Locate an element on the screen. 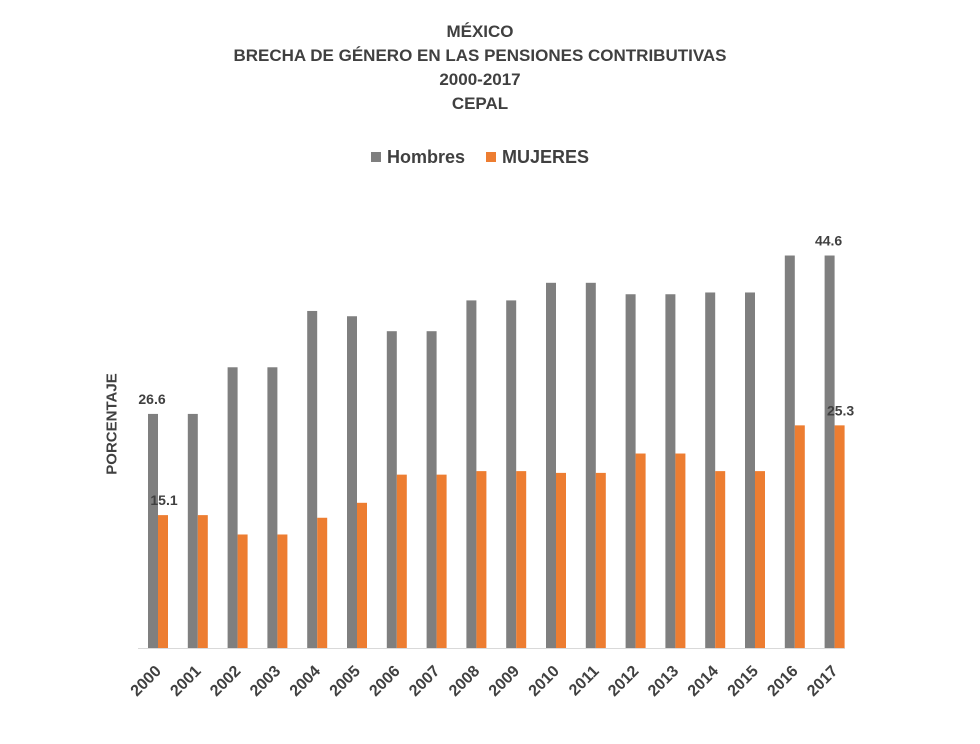 This screenshot has height=744, width=980. bar-hombres-2010 is located at coordinates (551, 465).